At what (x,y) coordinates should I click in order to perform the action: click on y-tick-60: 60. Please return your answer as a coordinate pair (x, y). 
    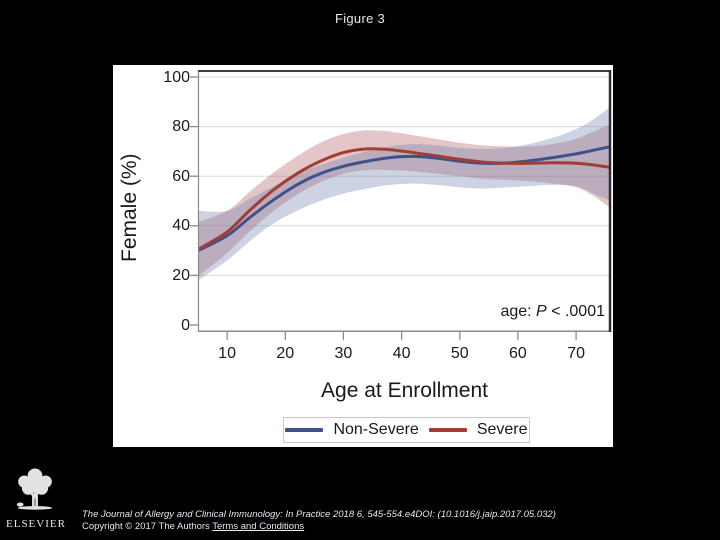
    Looking at the image, I should click on (181, 176).